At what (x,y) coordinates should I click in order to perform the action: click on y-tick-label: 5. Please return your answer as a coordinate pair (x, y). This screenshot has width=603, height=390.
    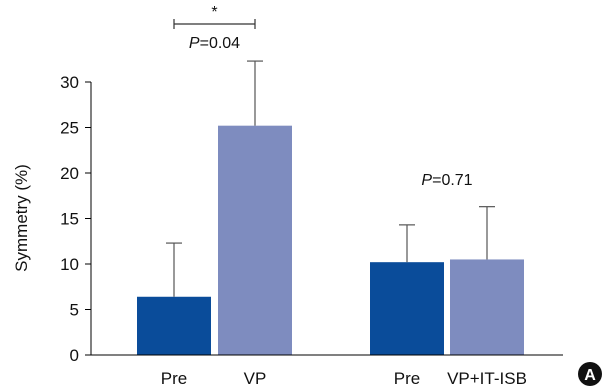
    Looking at the image, I should click on (74, 310).